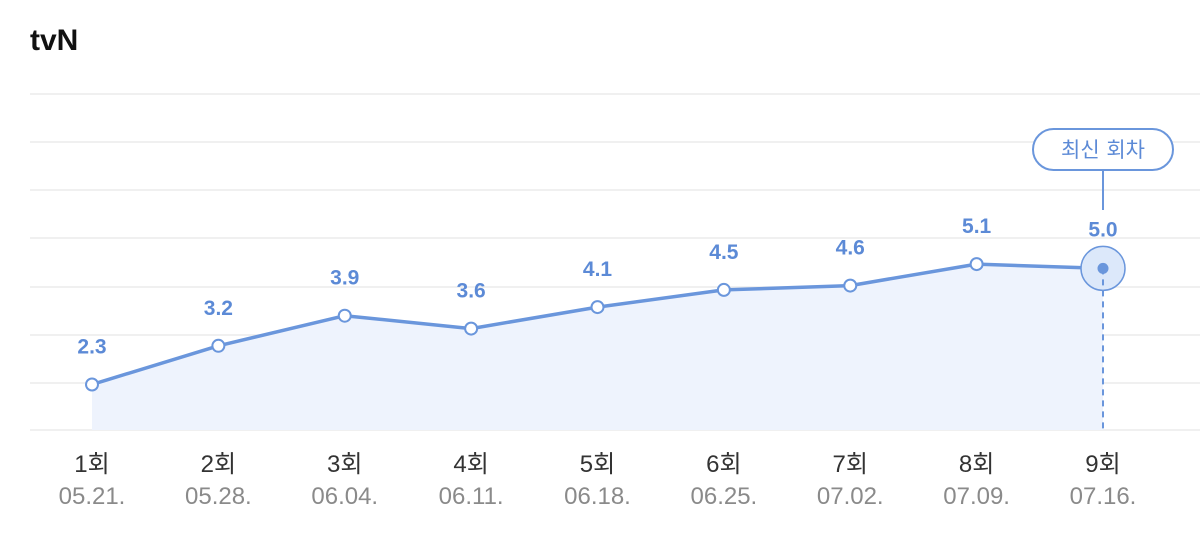 This screenshot has width=1200, height=540. Describe the element at coordinates (724, 252) in the screenshot. I see `value-label: 4.5` at that location.